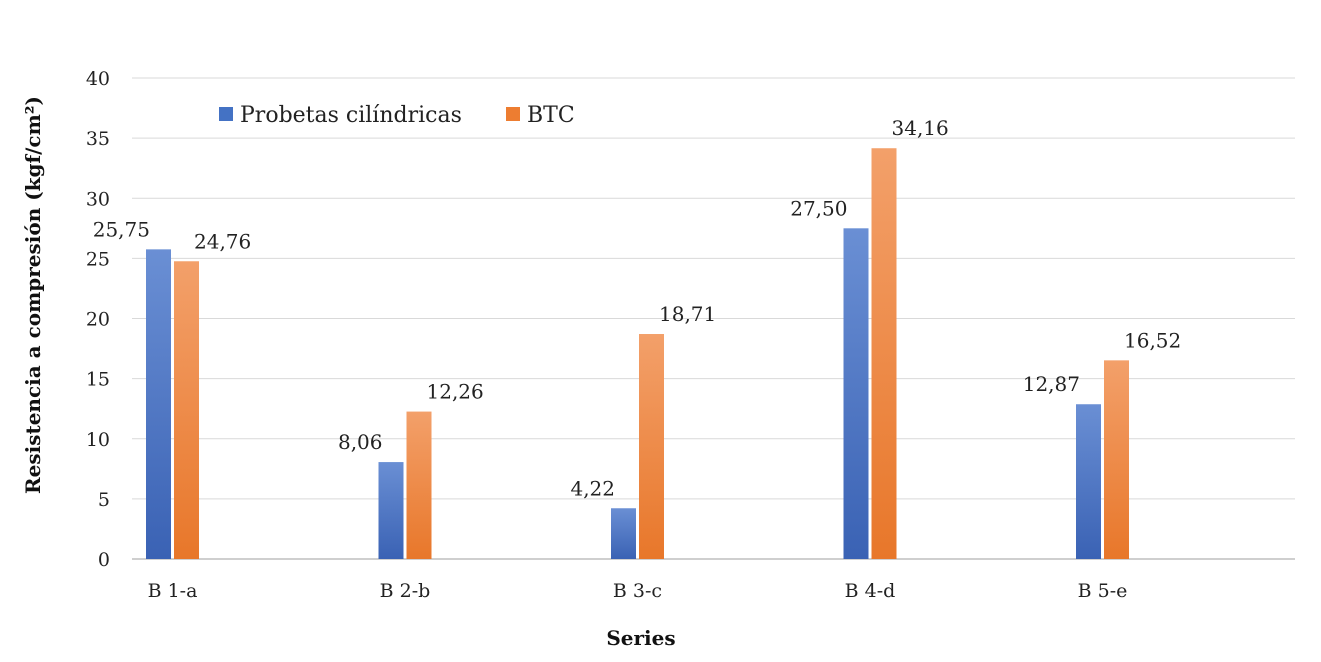 This screenshot has width=1321, height=662. Describe the element at coordinates (104, 500) in the screenshot. I see `y-tick-label: 5` at that location.